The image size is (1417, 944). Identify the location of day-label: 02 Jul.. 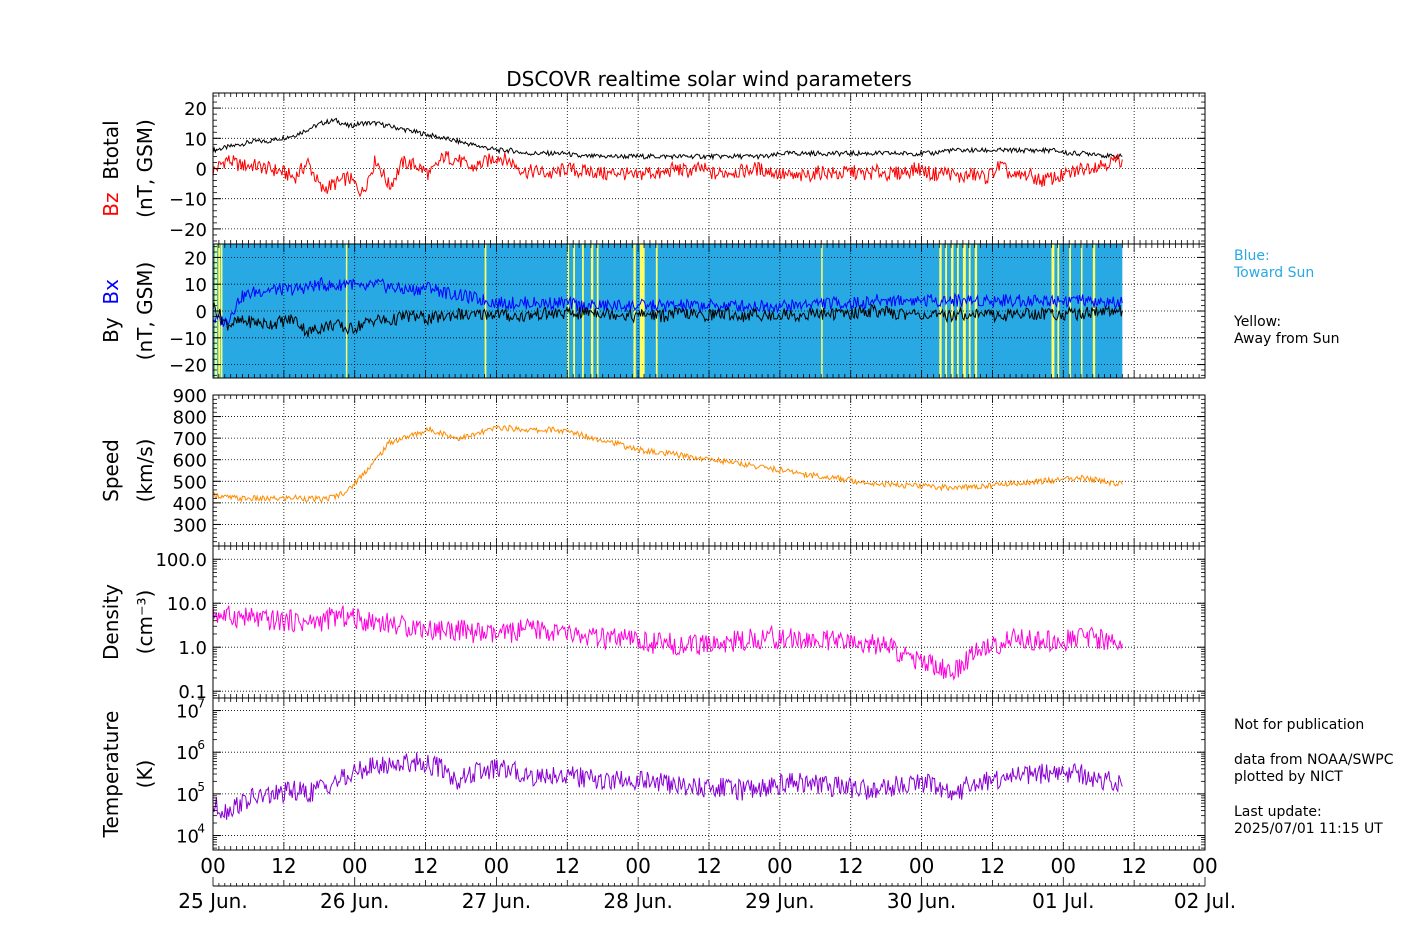
(1205, 901).